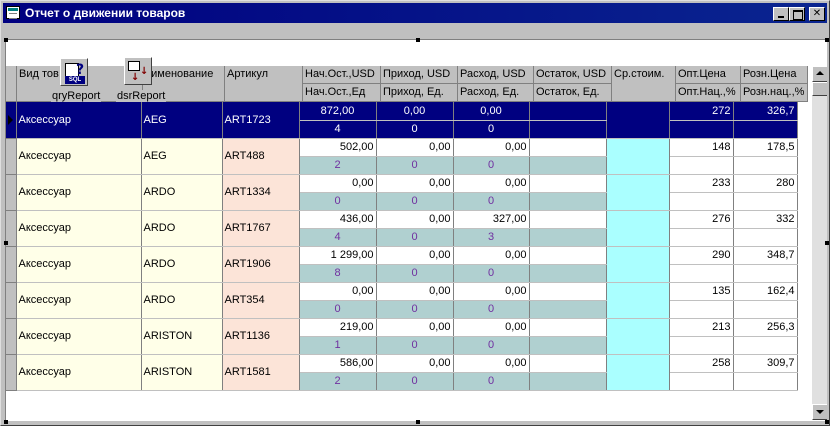 The width and height of the screenshot is (830, 426). What do you see at coordinates (342, 75) in the screenshot?
I see `header-nach-usd: Нач.Ост.,USD` at bounding box center [342, 75].